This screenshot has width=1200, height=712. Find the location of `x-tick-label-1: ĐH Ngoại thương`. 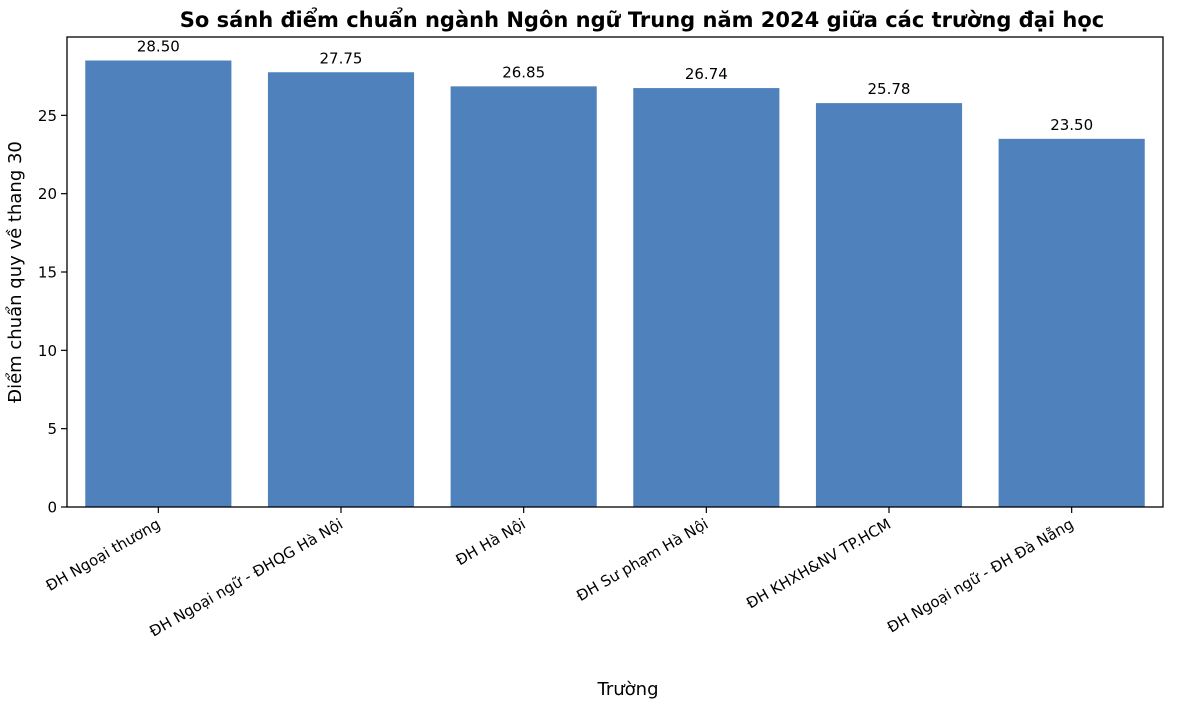

x-tick-label-1: ĐH Ngoại thương is located at coordinates (103, 555).